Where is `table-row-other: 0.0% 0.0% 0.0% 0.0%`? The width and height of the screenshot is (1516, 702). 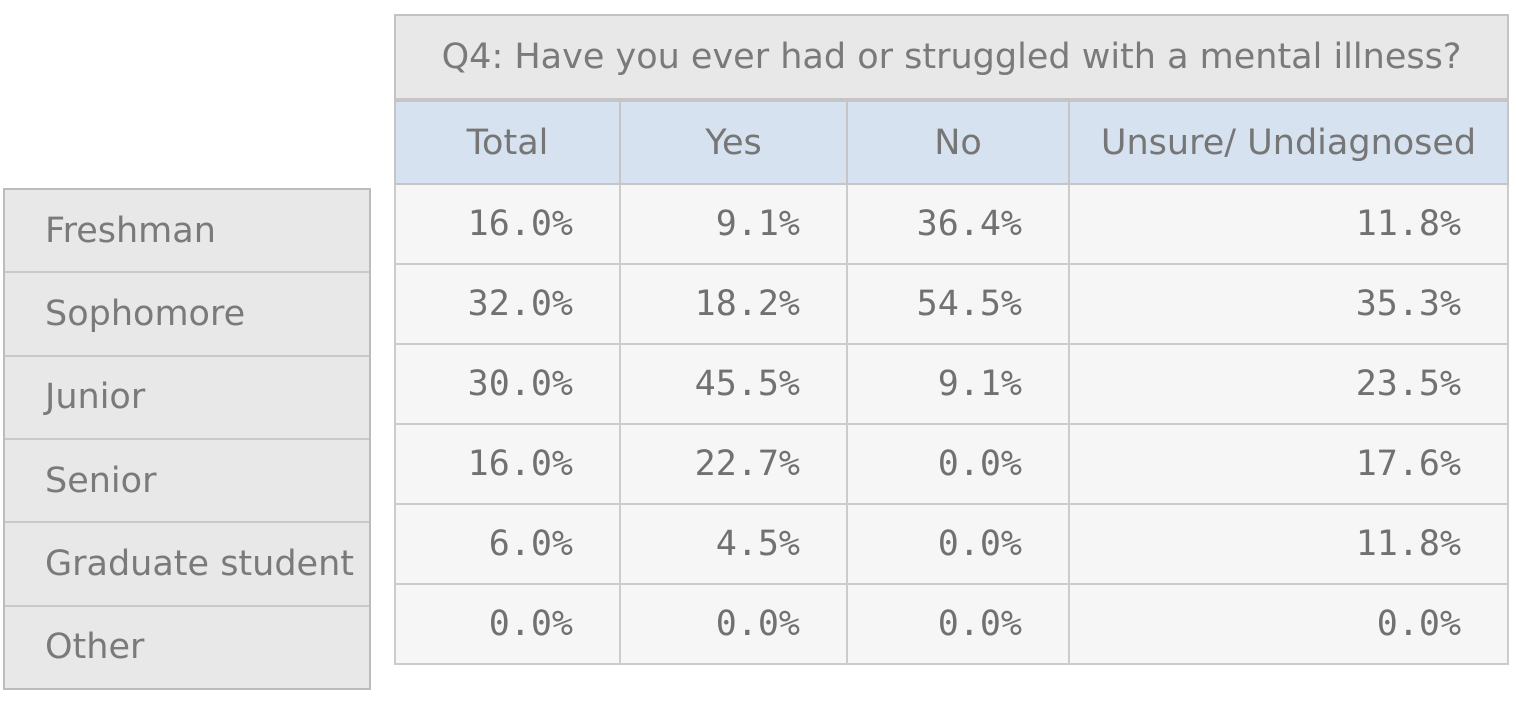 table-row-other: 0.0% 0.0% 0.0% 0.0% is located at coordinates (952, 624).